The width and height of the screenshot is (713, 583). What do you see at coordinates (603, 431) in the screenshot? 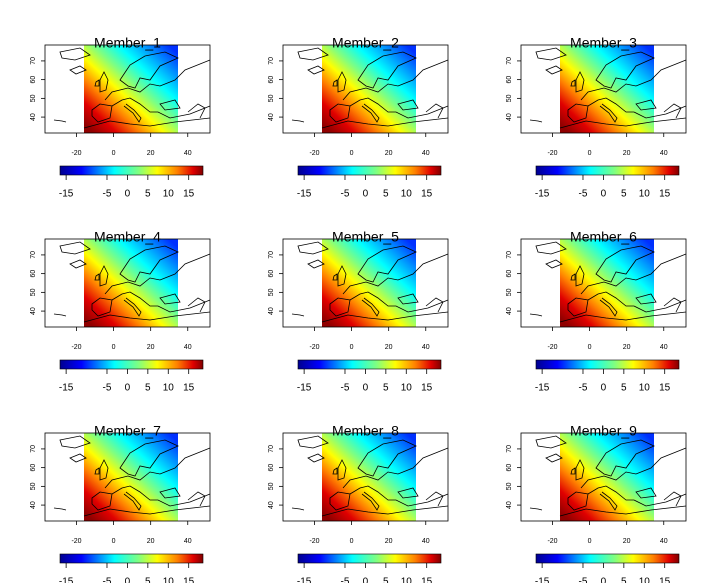
I see `panel-title: Member_9` at bounding box center [603, 431].